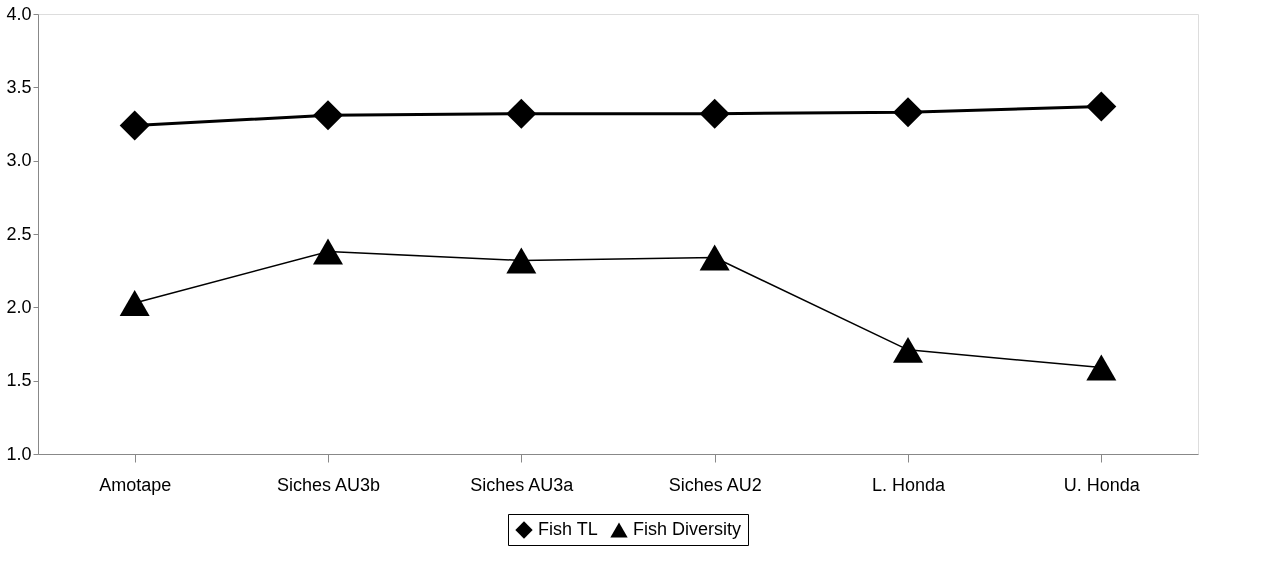 Image resolution: width=1283 pixels, height=588 pixels. Describe the element at coordinates (715, 484) in the screenshot. I see `x-tick-label: Siches AU2` at that location.